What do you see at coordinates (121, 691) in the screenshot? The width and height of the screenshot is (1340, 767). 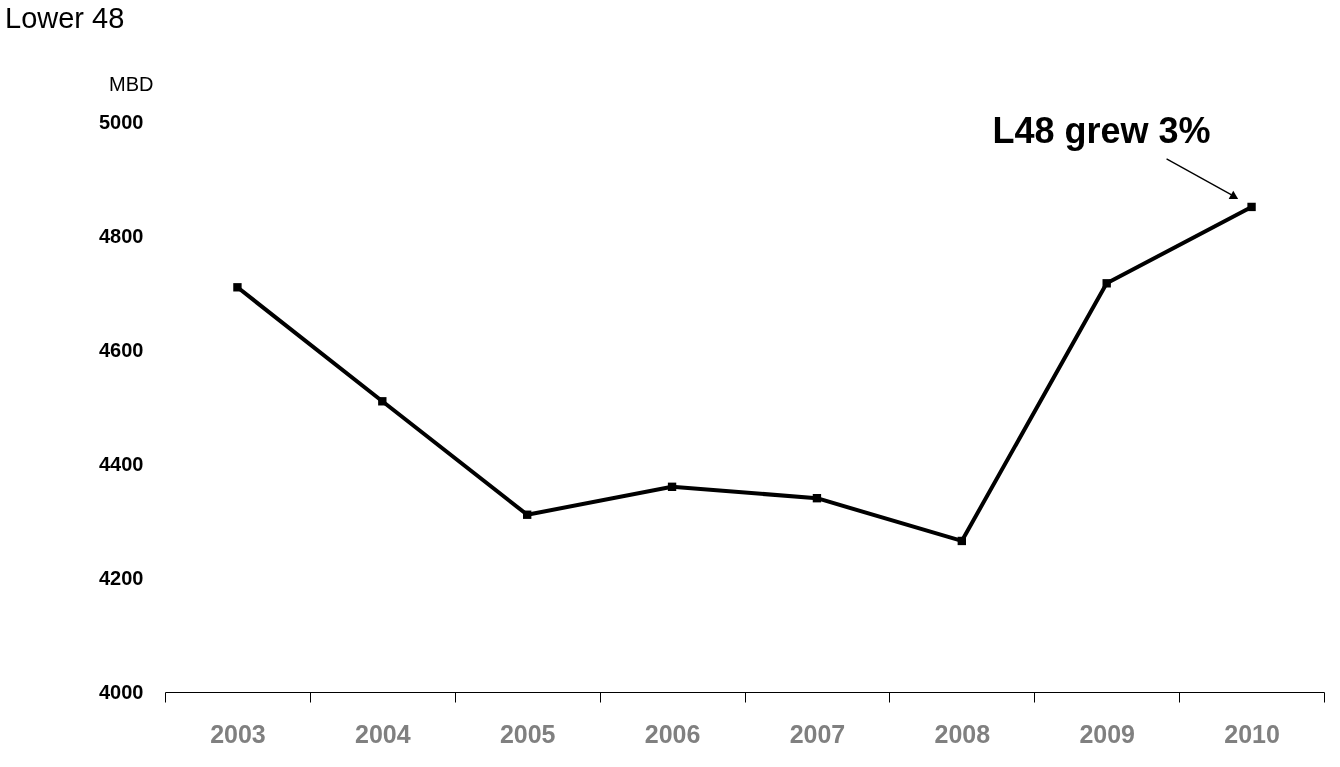 I see `y-tick-label: 4000` at bounding box center [121, 691].